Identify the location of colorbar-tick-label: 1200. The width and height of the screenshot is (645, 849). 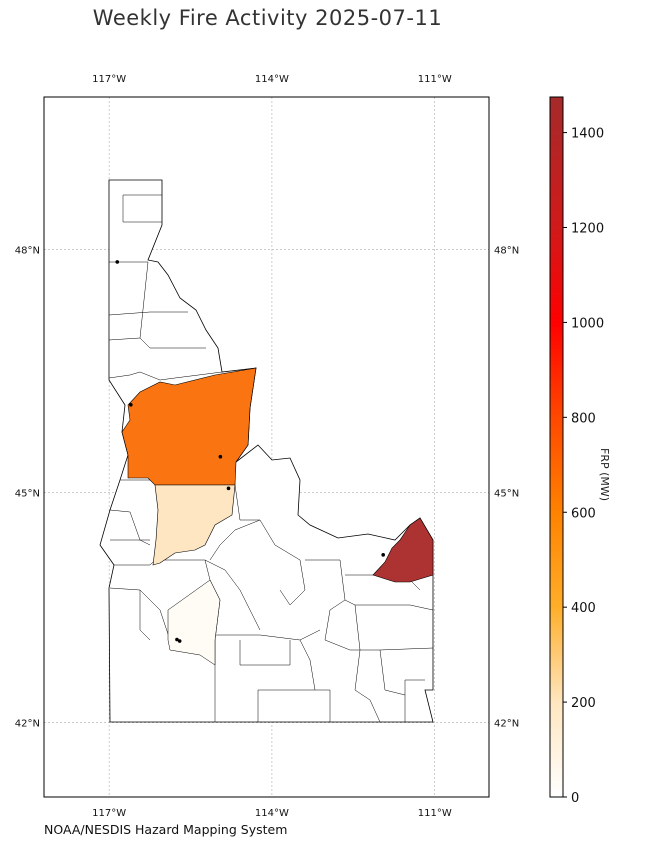
(587, 229).